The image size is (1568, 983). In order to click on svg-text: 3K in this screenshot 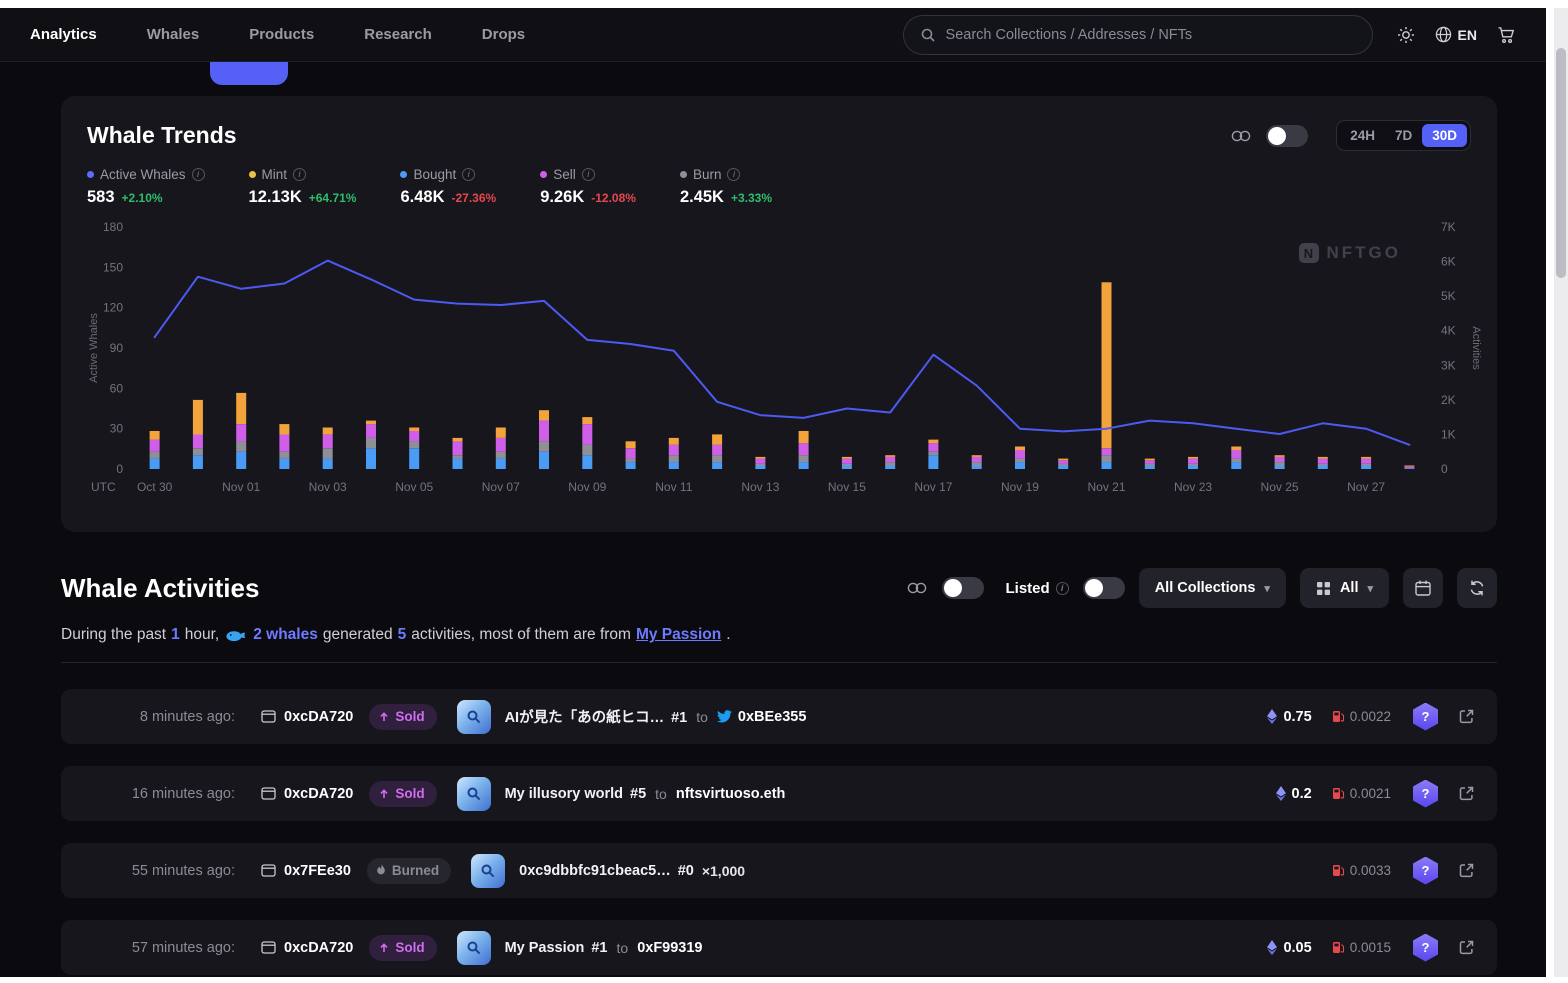, I will do `click(1448, 365)`.